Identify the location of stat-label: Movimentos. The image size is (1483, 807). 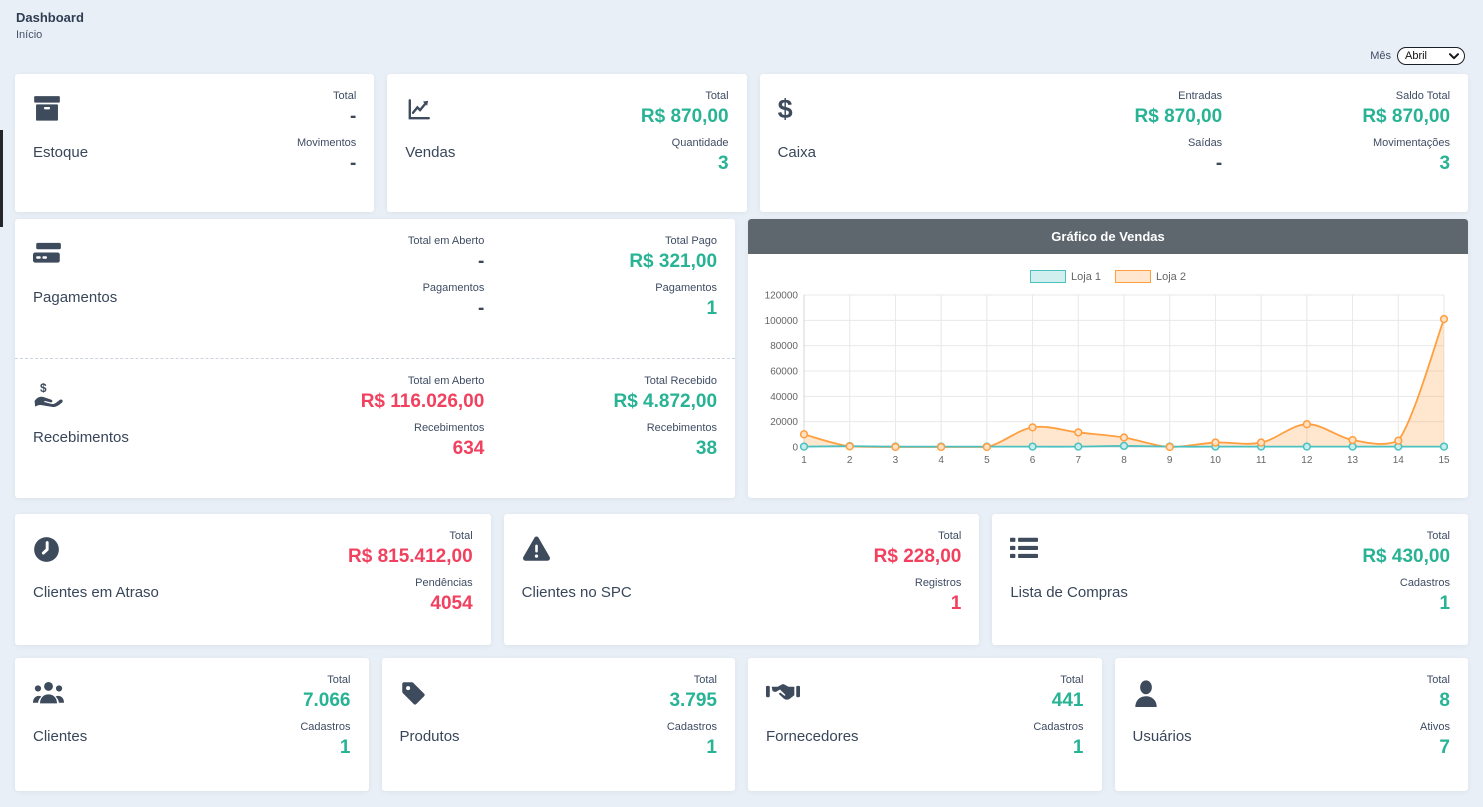
(326, 142).